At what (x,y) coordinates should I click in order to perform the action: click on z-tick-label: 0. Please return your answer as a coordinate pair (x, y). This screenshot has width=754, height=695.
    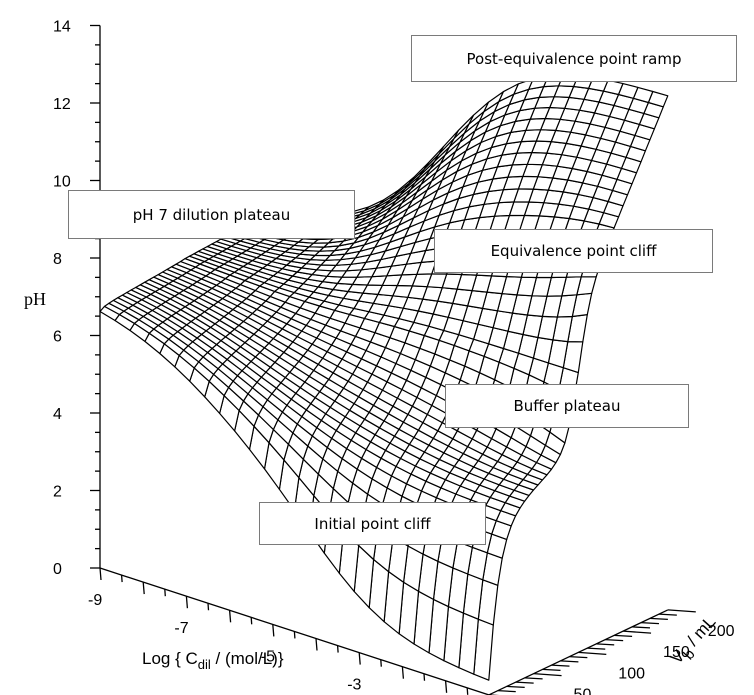
    Looking at the image, I should click on (57, 569).